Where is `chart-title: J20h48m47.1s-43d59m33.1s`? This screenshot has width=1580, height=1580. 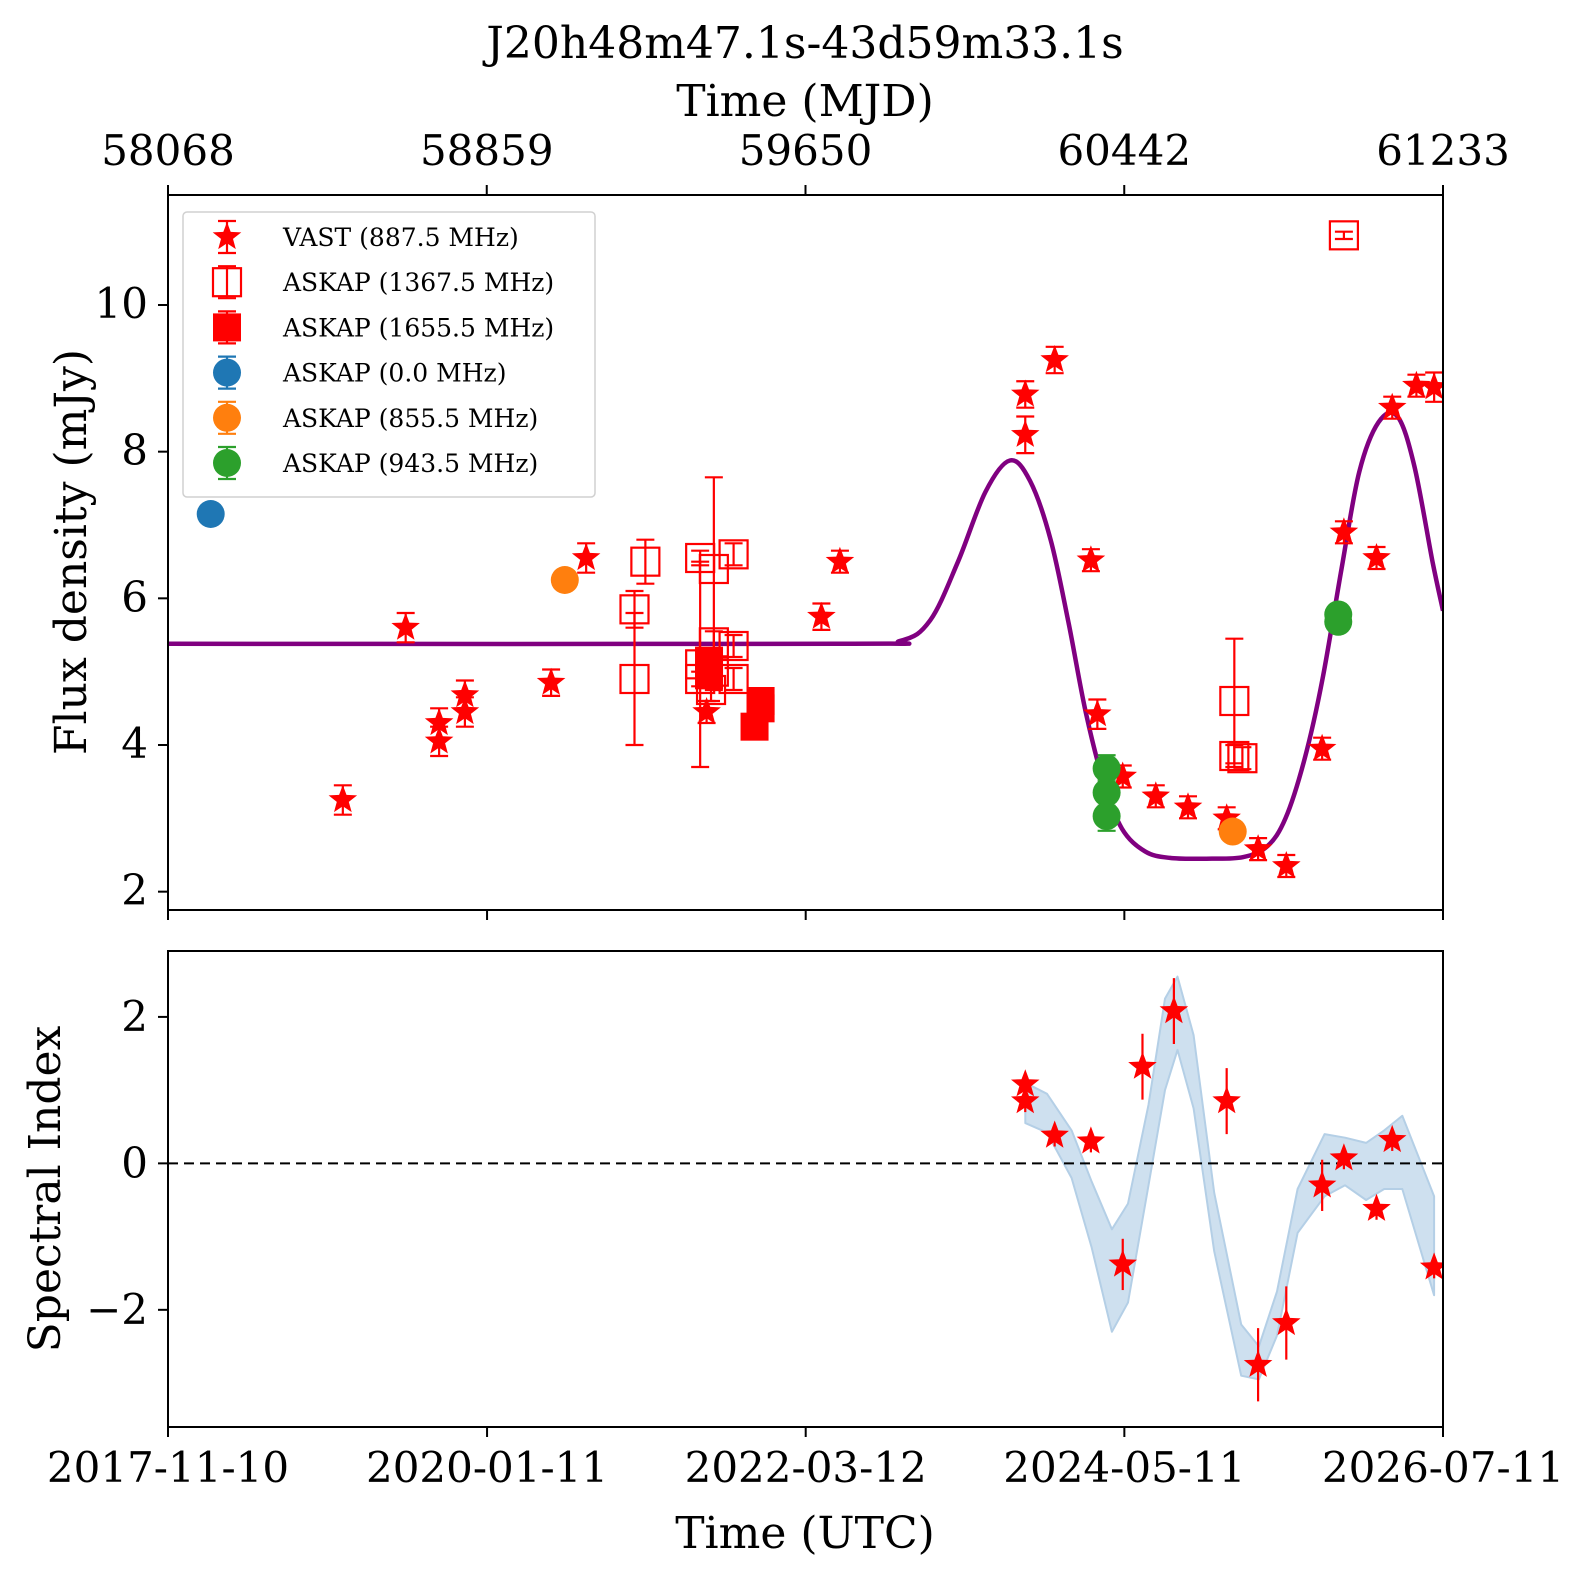 chart-title: J20h48m47.1s-43d59m33.1s is located at coordinates (803, 43).